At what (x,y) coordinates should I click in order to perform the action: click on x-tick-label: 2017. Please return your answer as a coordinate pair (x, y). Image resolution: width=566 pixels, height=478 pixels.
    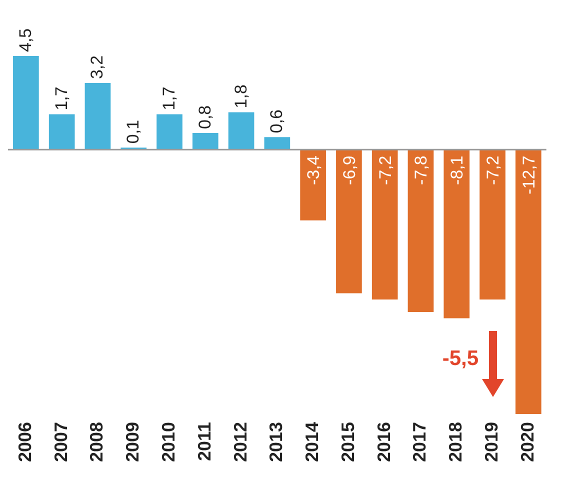
    Looking at the image, I should click on (420, 442).